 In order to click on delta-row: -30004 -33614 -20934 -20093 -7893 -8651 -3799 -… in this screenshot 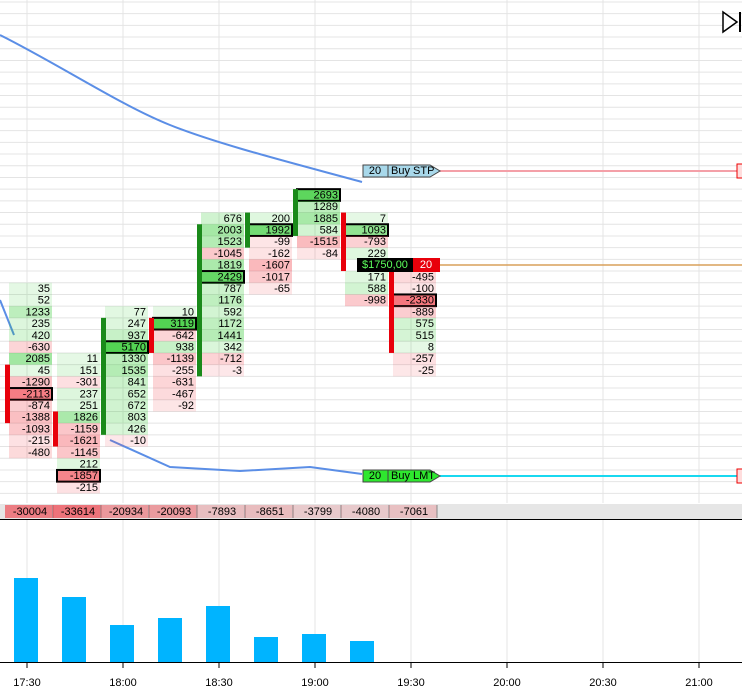, I will do `click(221, 511)`.